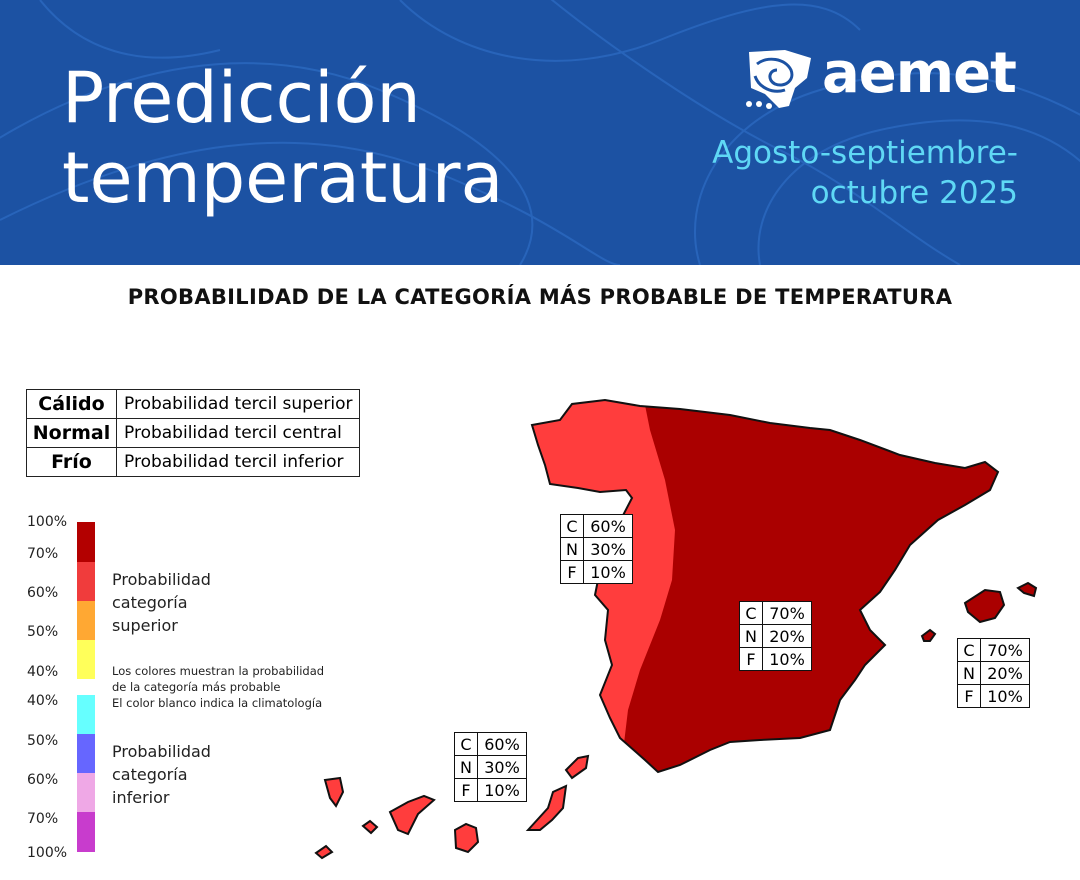 Image resolution: width=1080 pixels, height=880 pixels. I want to click on key-row: Frío Probabilidad tercil inferior, so click(193, 462).